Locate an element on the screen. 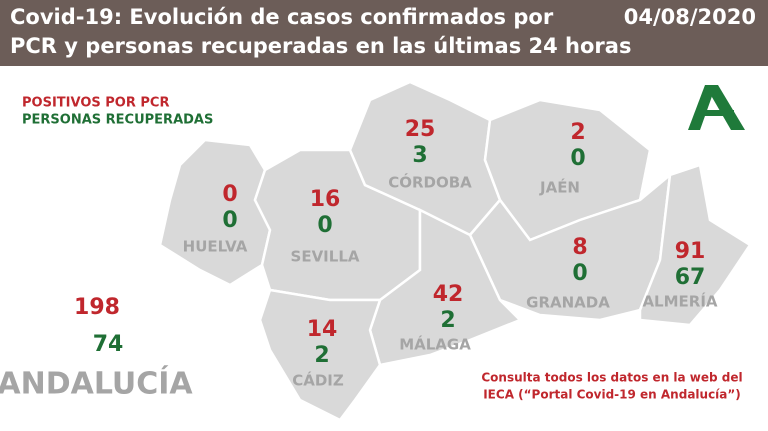  total-positives: 198 is located at coordinates (97, 307).